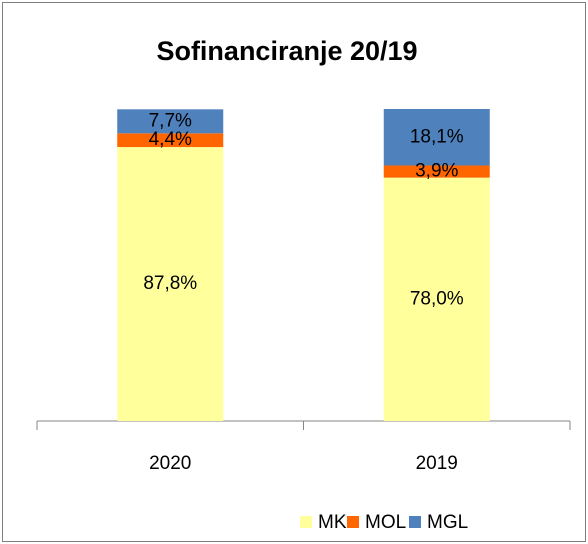  I want to click on value-label: 4,4%, so click(170, 139).